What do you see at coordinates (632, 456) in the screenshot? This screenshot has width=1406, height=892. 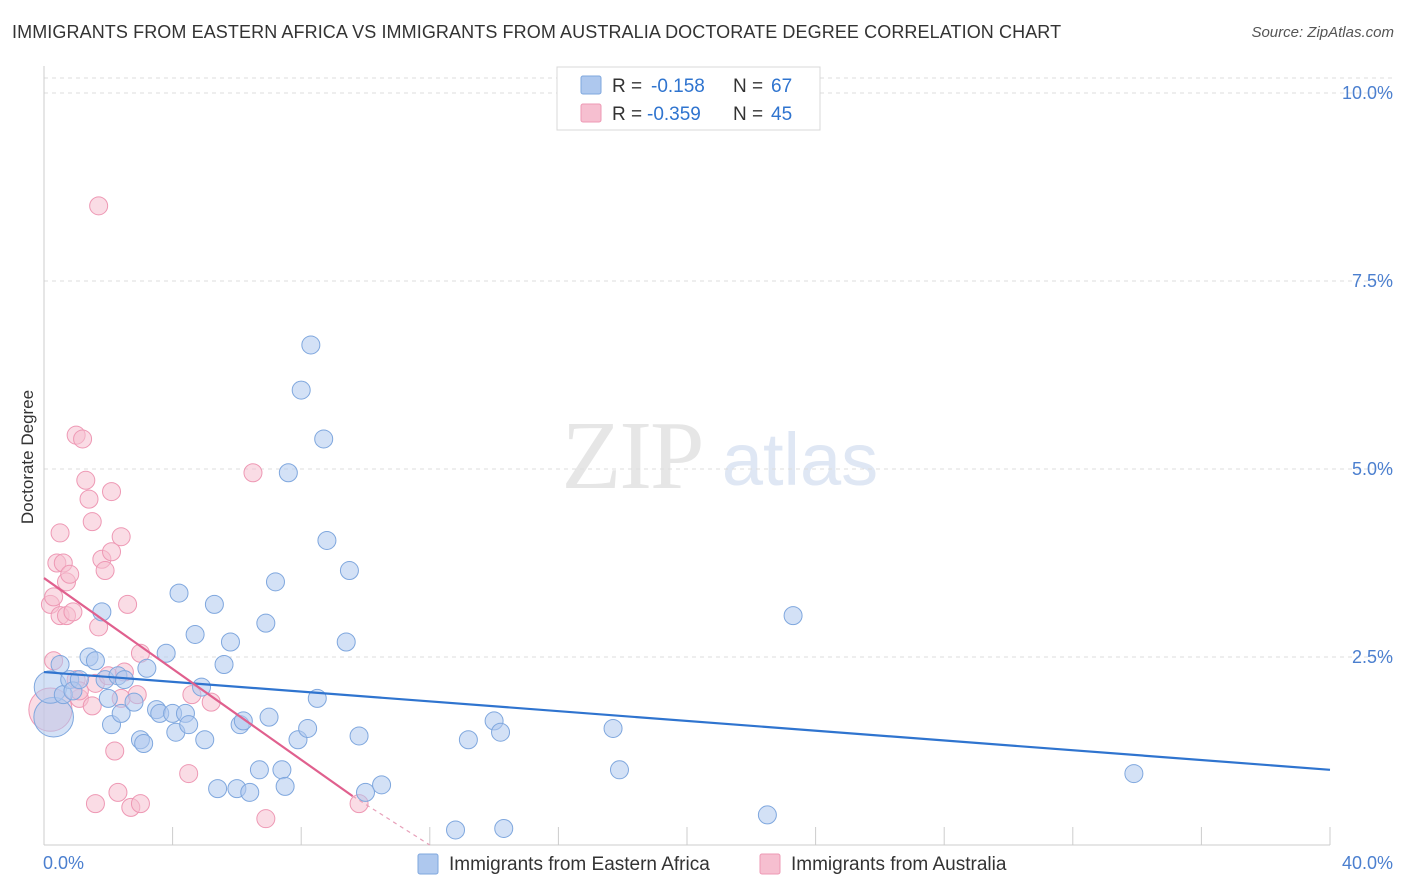 I see `watermark-zip: ZIP` at bounding box center [632, 456].